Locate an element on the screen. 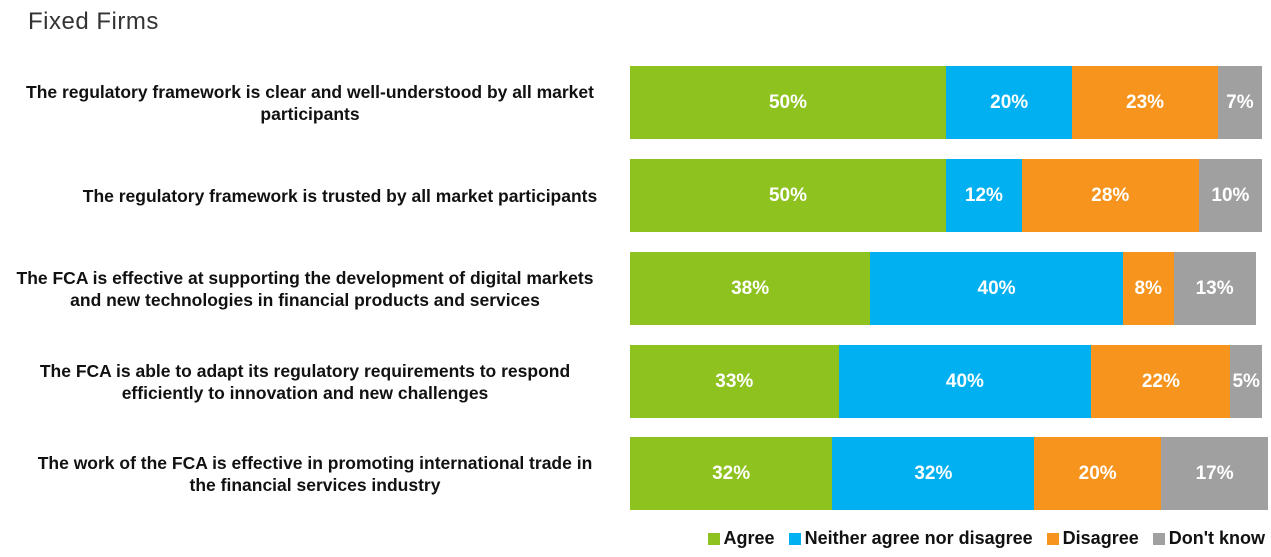 The height and width of the screenshot is (557, 1271). bar-segment: 8% is located at coordinates (1148, 288).